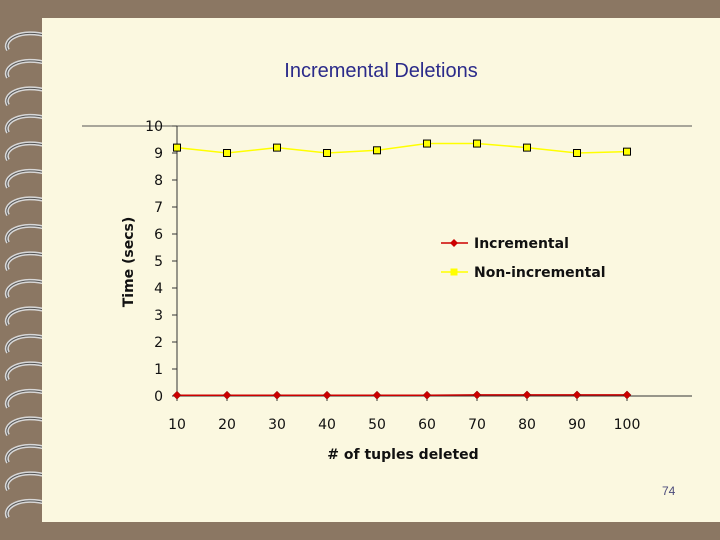  Describe the element at coordinates (327, 425) in the screenshot. I see `x-tick-label: 40` at that location.